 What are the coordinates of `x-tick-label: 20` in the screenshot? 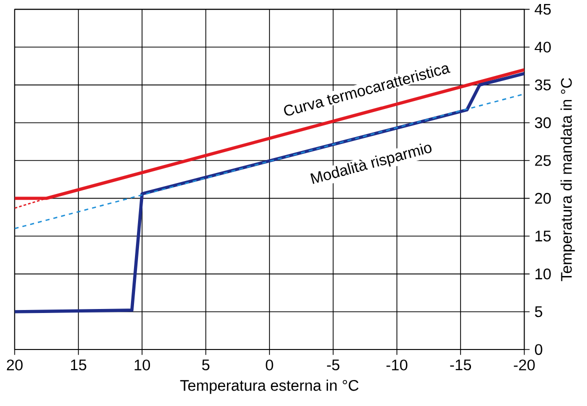 It's located at (14, 365).